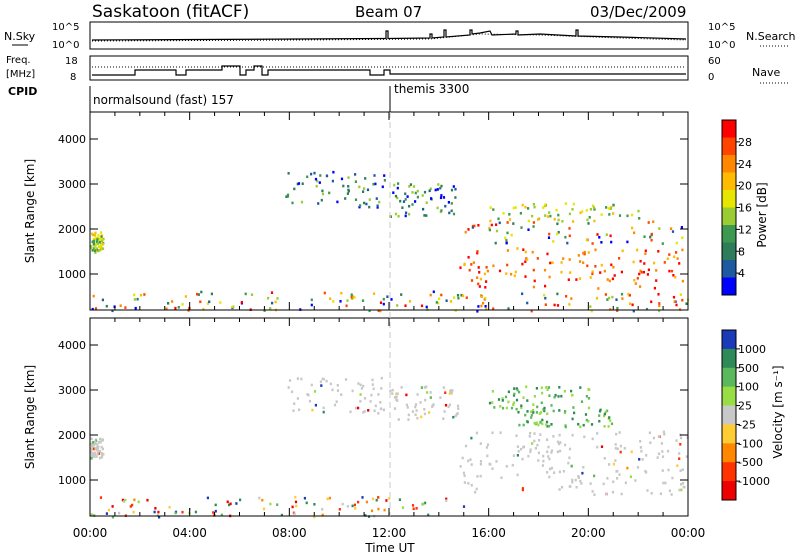  I want to click on date-title: 03/Dec/2009, so click(638, 12).